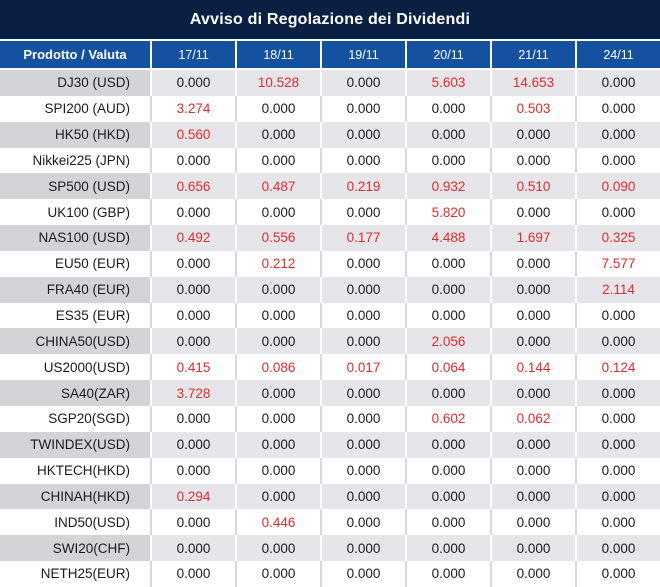 The height and width of the screenshot is (587, 660). Describe the element at coordinates (447, 54) in the screenshot. I see `column-header-date: 20/11` at that location.